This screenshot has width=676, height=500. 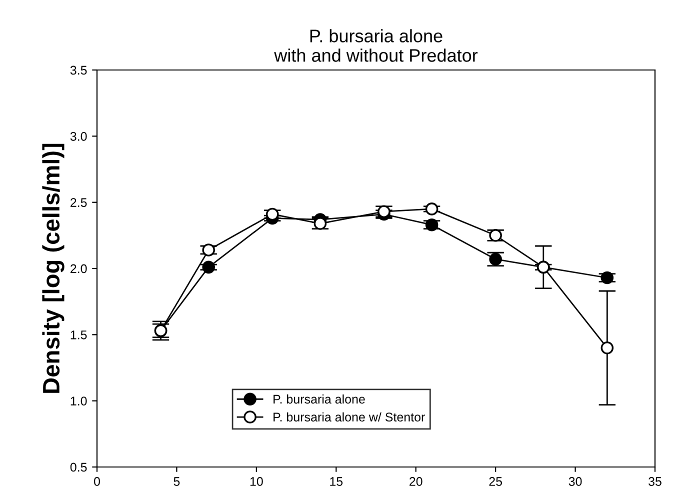 What do you see at coordinates (655, 481) in the screenshot?
I see `x-tick-label: 35` at bounding box center [655, 481].